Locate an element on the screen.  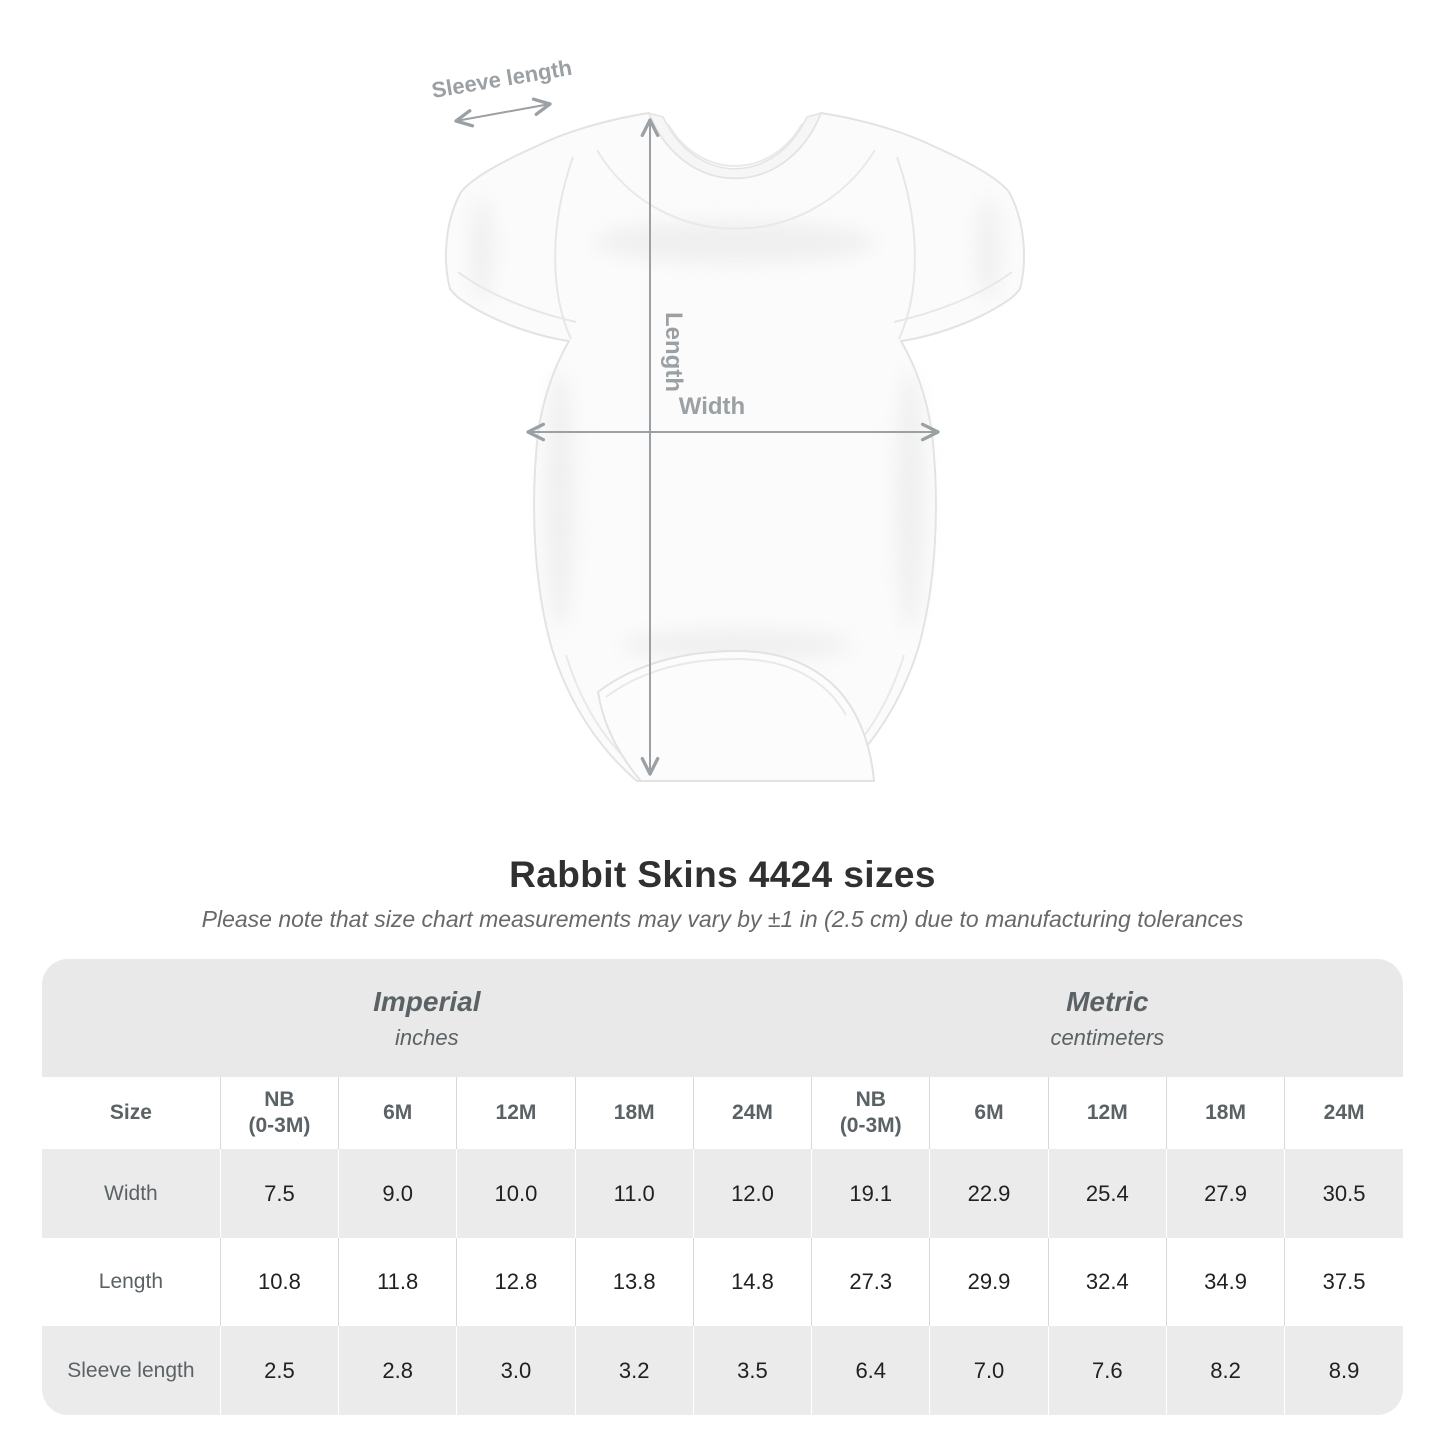
value-cell: 2.8 is located at coordinates (397, 1370).